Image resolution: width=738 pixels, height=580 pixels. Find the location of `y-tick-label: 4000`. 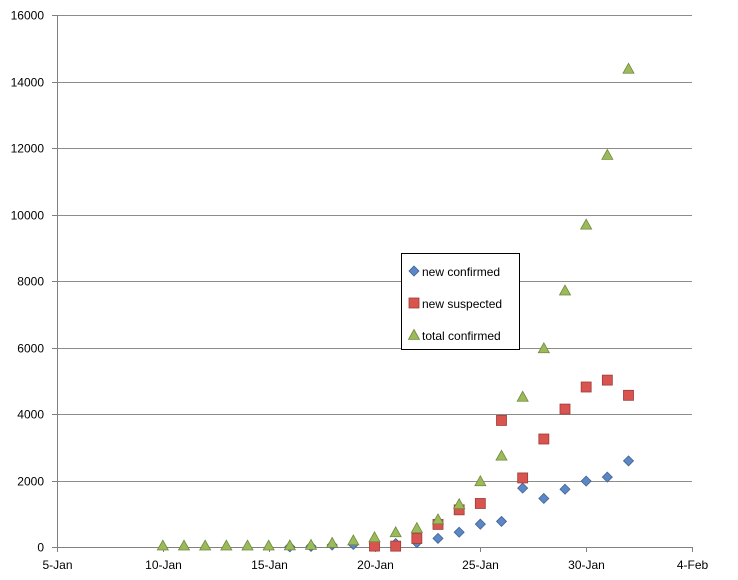

y-tick-label: 4000 is located at coordinates (30, 415).